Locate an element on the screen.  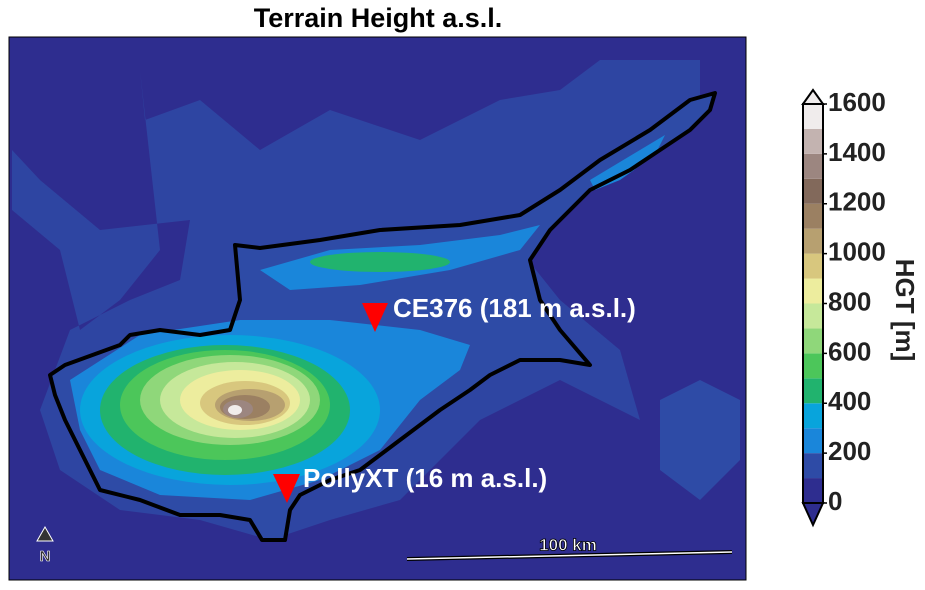
colorbar-tick-label: 1000 is located at coordinates (857, 252).